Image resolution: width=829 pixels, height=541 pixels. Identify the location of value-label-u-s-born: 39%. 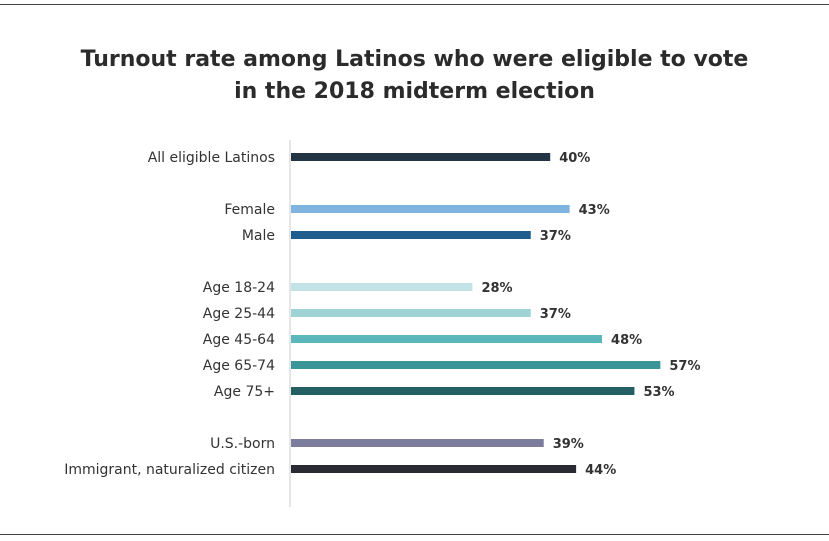
(568, 444).